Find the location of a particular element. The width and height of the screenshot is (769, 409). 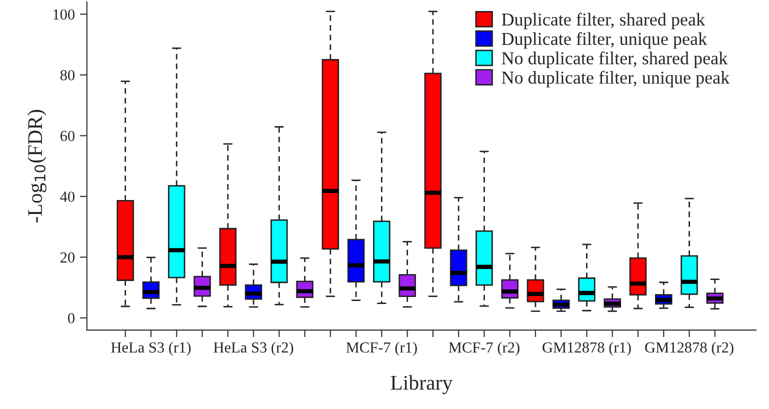

x-tick-label: MCF-7 (r2) is located at coordinates (484, 349).